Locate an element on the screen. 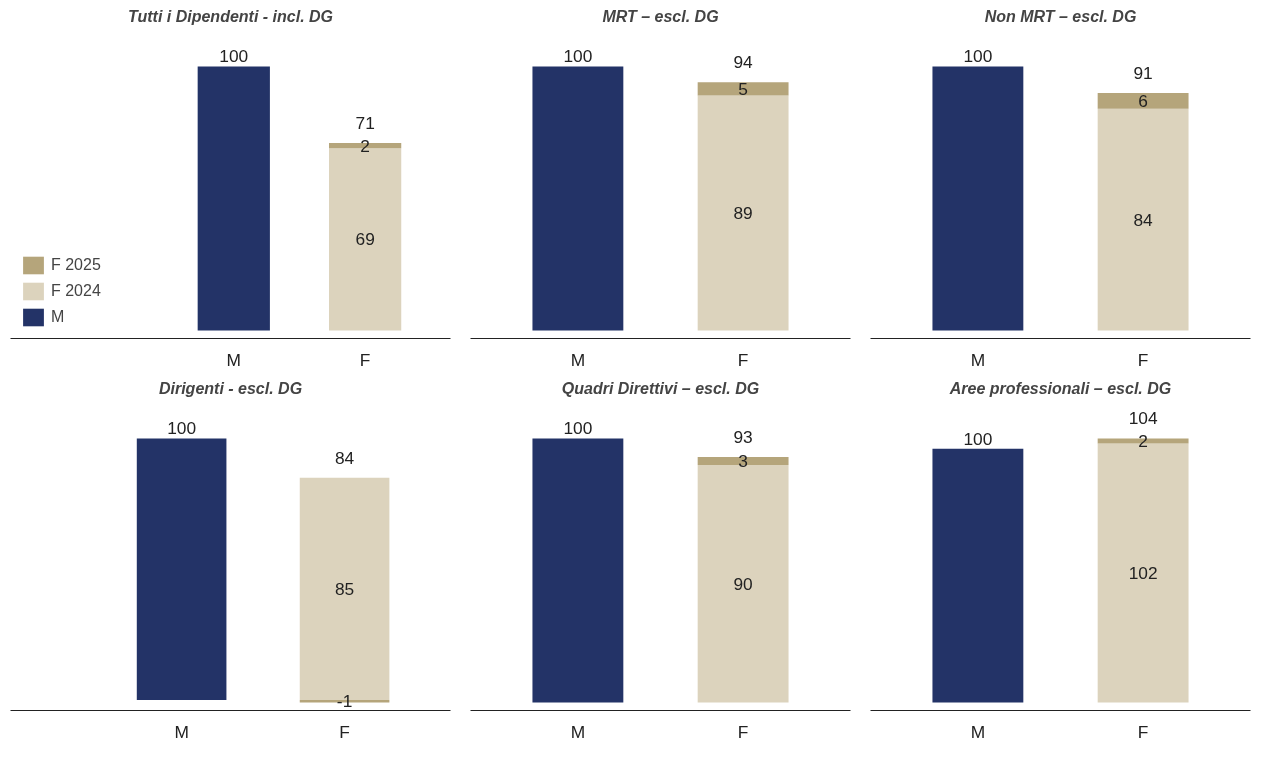  total-label: 93 is located at coordinates (743, 436).